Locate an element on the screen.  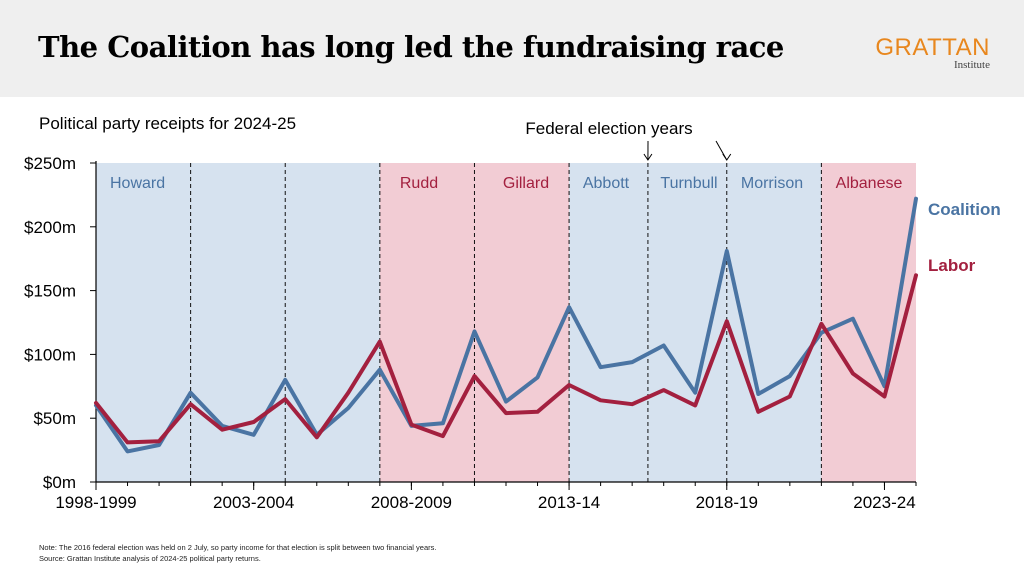
x-tick-label: 2018-19 is located at coordinates (727, 502).